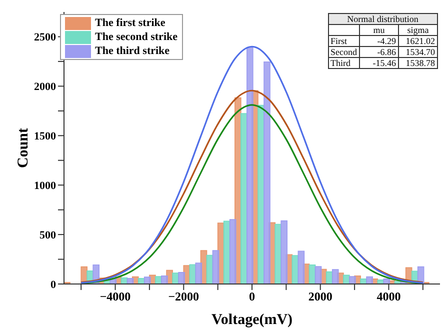 Image resolution: width=444 pixels, height=336 pixels. Describe the element at coordinates (418, 41) in the screenshot. I see `annotation: 1621.02` at that location.